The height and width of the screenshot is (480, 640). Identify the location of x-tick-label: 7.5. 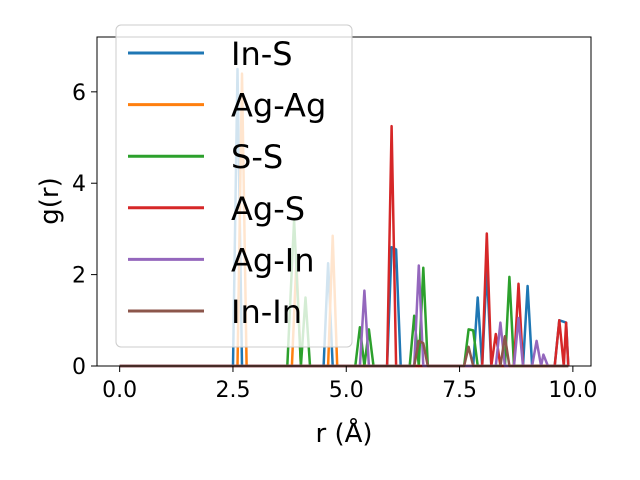
(459, 390).